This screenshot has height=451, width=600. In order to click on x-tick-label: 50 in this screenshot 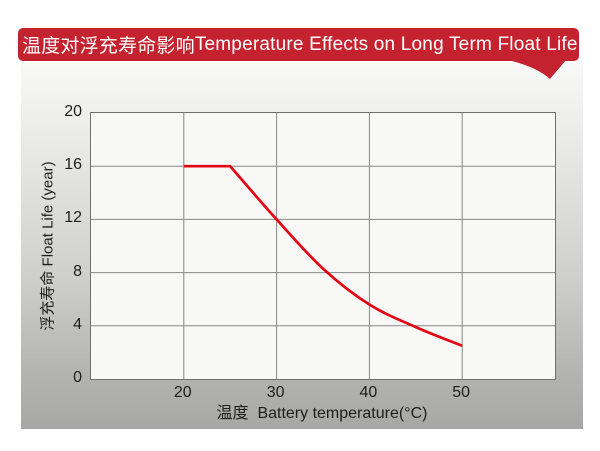, I will do `click(461, 392)`.